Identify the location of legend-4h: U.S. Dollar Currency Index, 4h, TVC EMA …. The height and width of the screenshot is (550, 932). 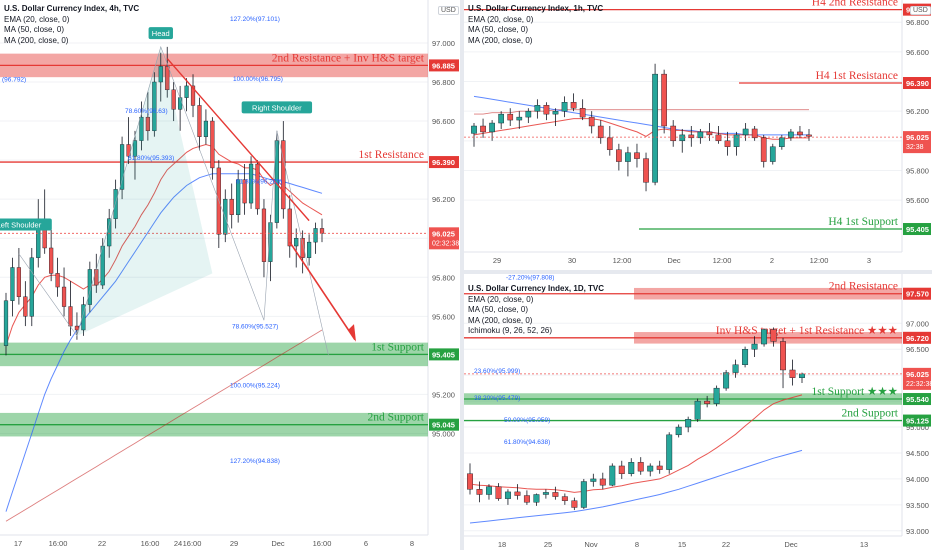
(71, 25).